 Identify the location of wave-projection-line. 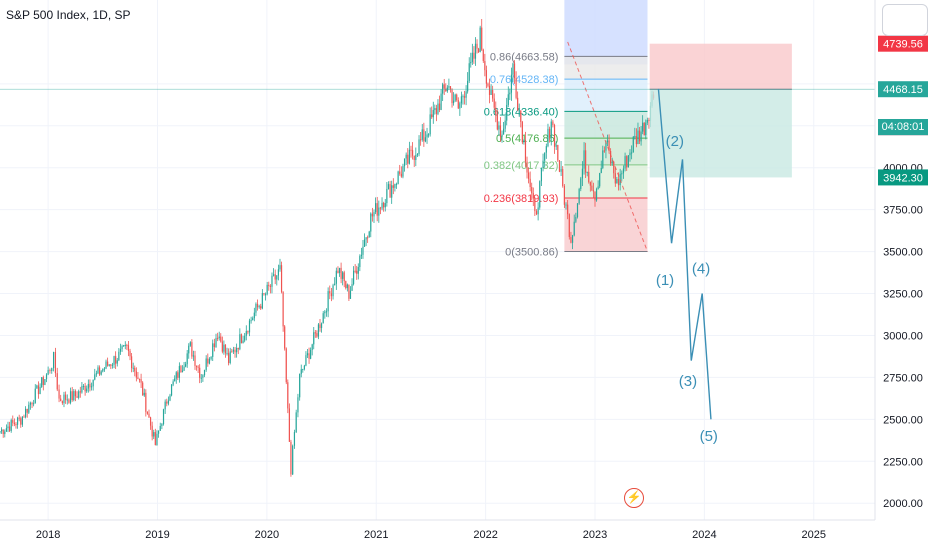
(684, 254).